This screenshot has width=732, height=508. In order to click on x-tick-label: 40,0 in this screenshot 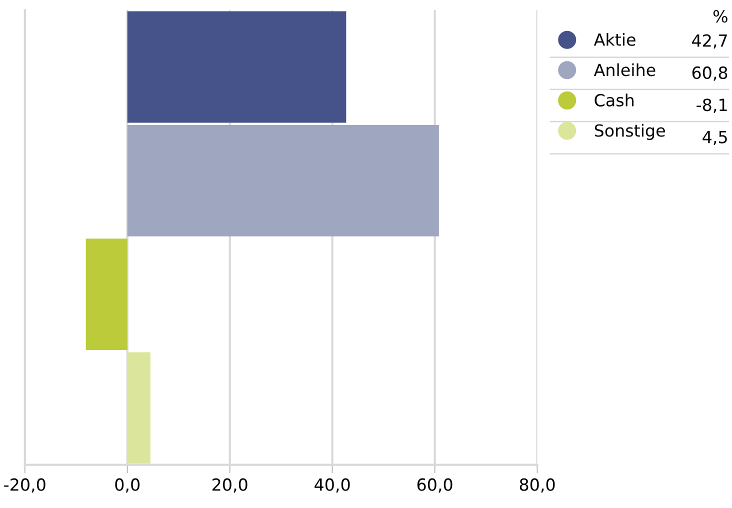, I will do `click(332, 485)`.